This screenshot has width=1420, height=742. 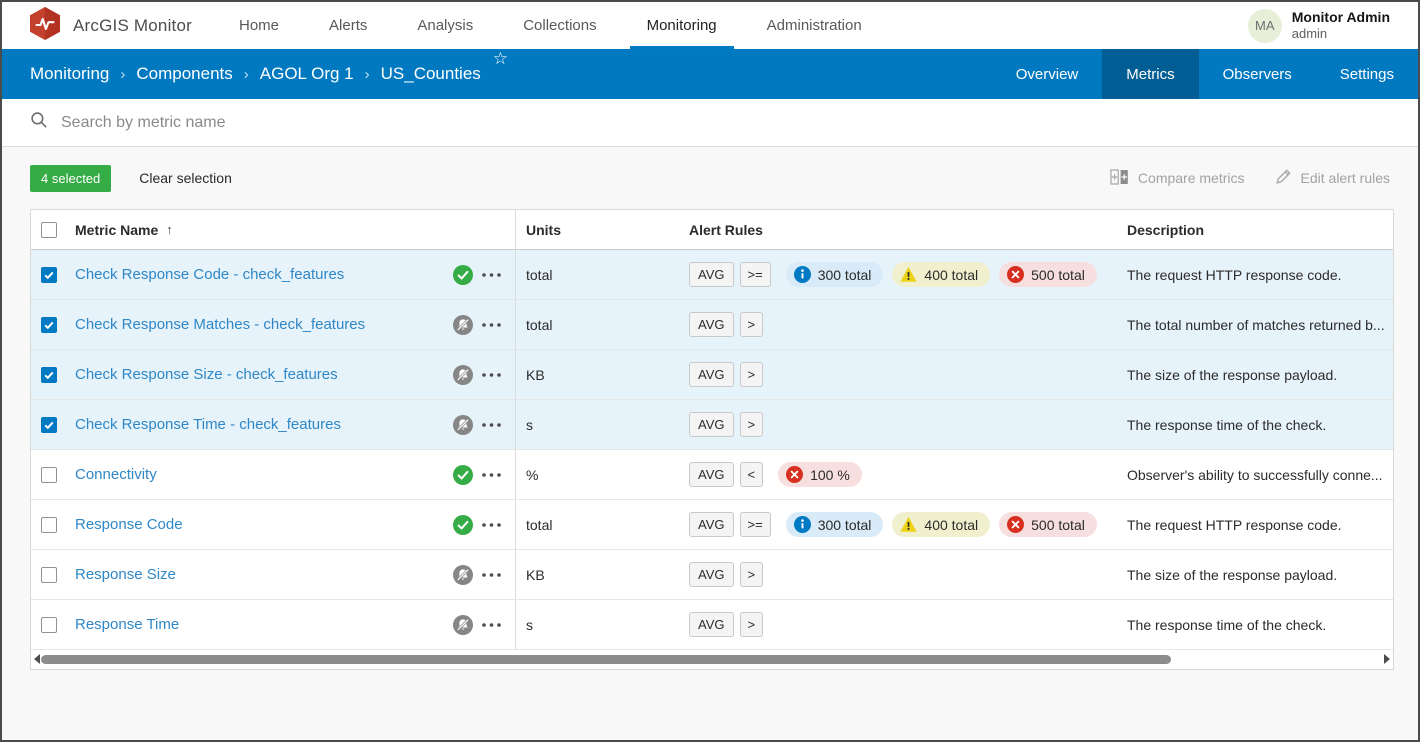 I want to click on topnav-item-collections: Collections, so click(x=560, y=25).